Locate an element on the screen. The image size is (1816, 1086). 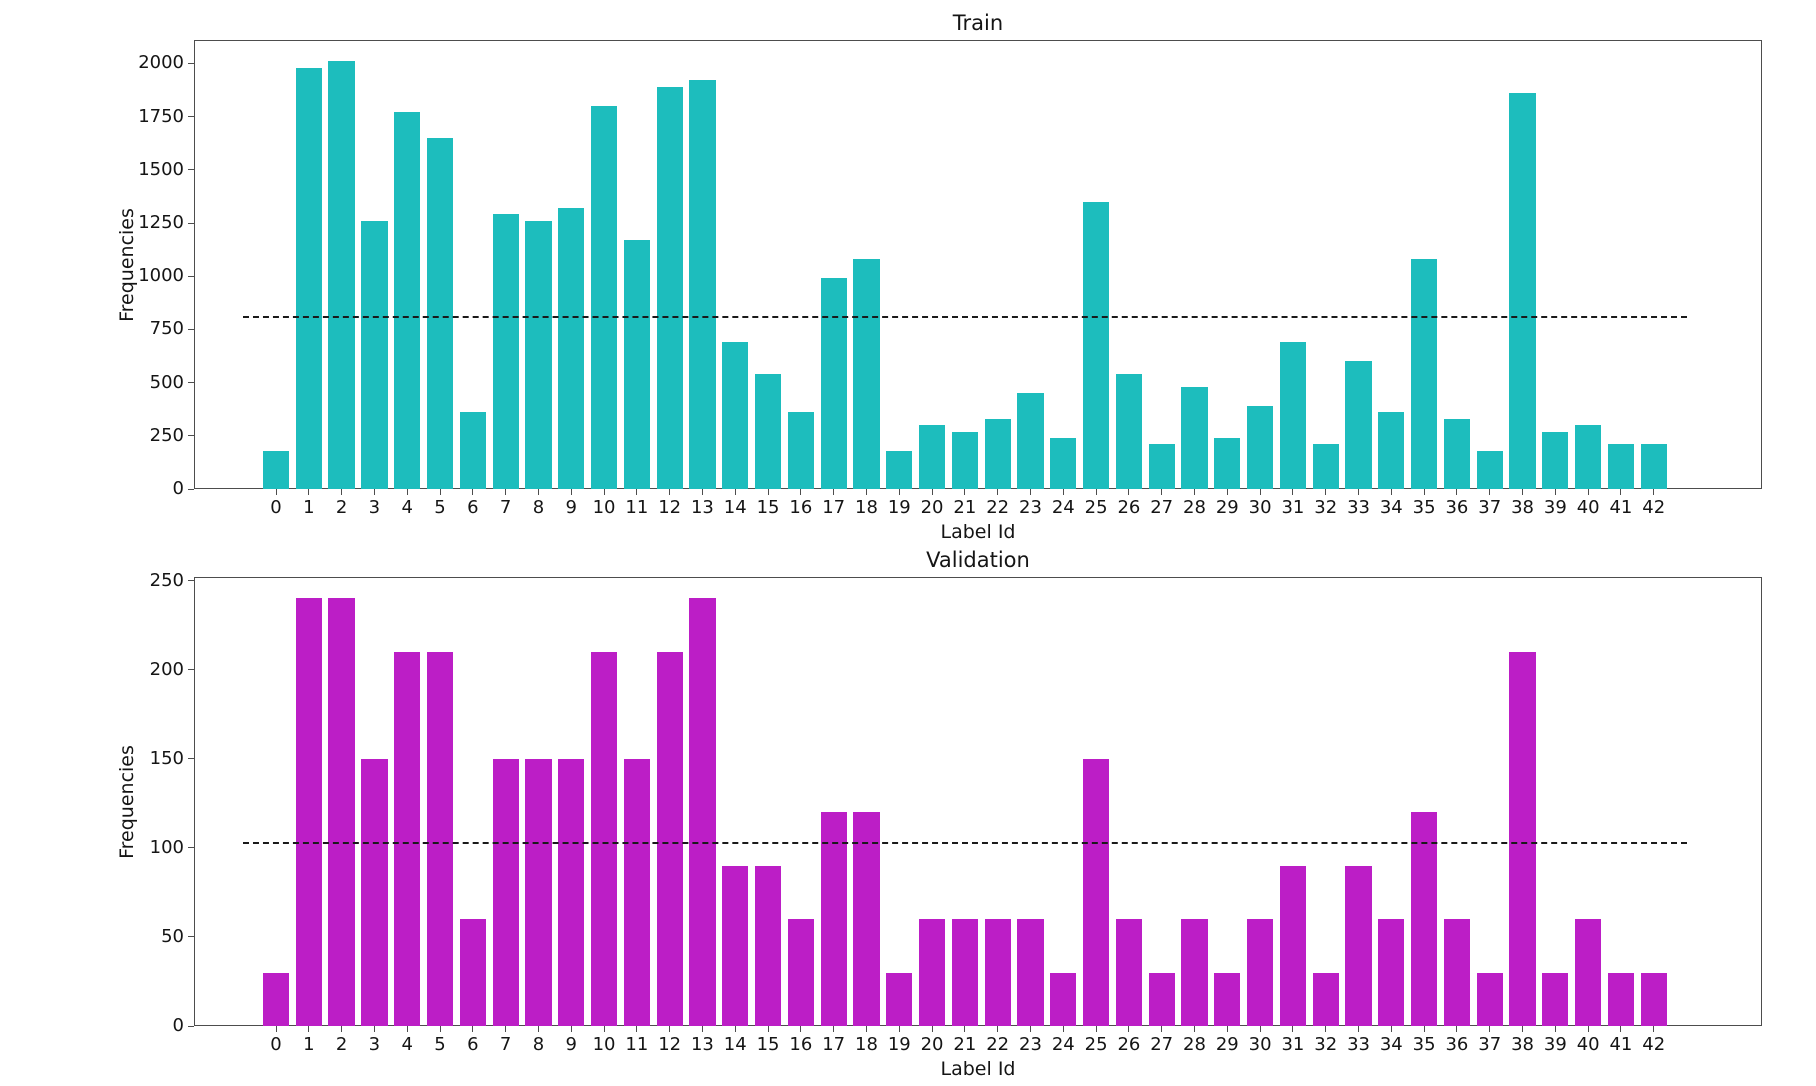
x-tick-label: 11 is located at coordinates (637, 507).